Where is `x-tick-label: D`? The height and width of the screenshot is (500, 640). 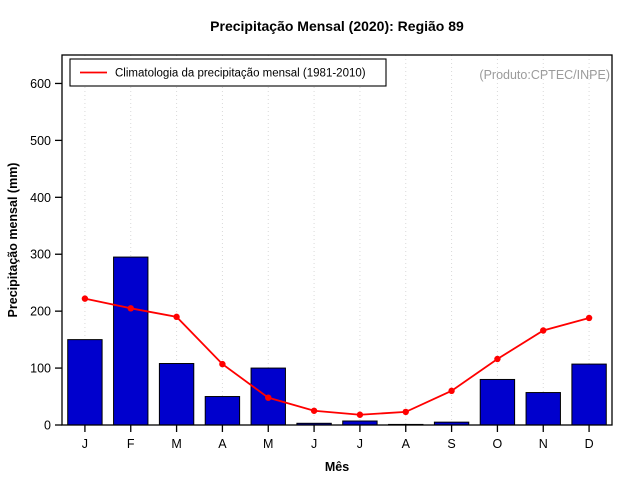
x-tick-label: D is located at coordinates (589, 444).